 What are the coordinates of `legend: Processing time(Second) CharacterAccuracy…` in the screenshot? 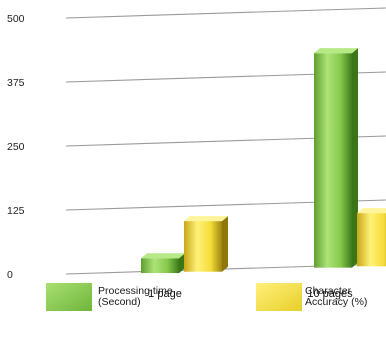 It's located at (206, 297).